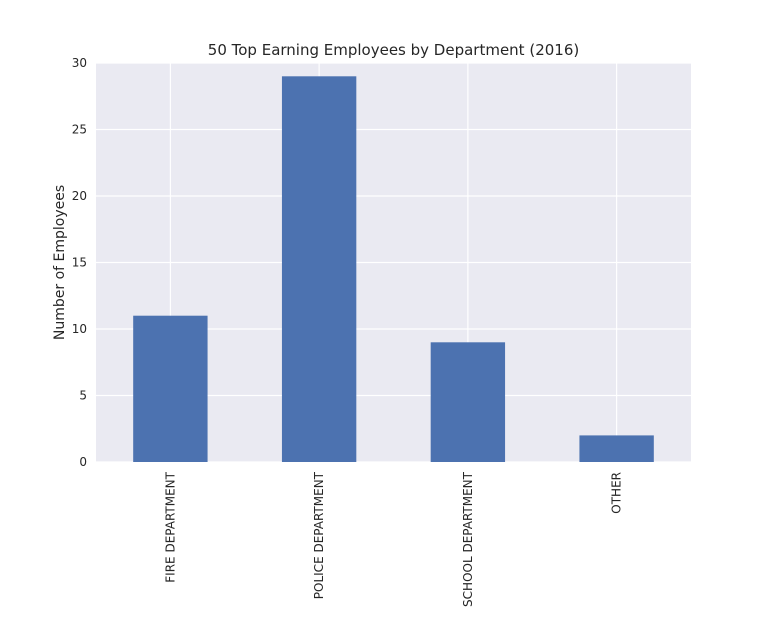  I want to click on y-tick-label: 15, so click(79, 263).